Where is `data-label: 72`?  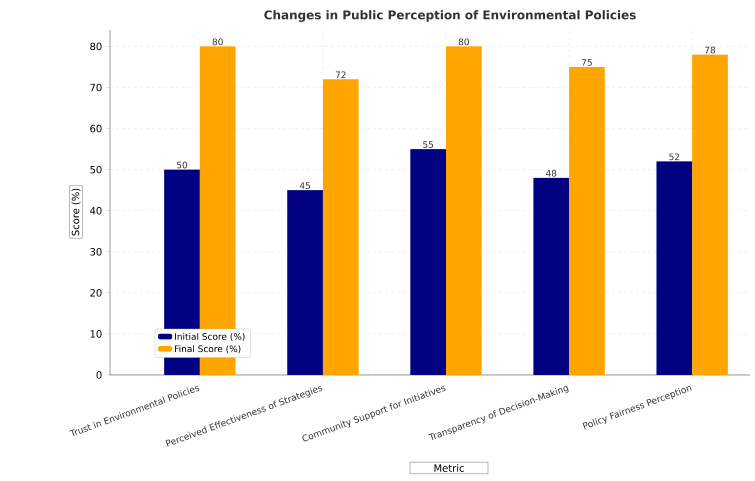 data-label: 72 is located at coordinates (341, 74).